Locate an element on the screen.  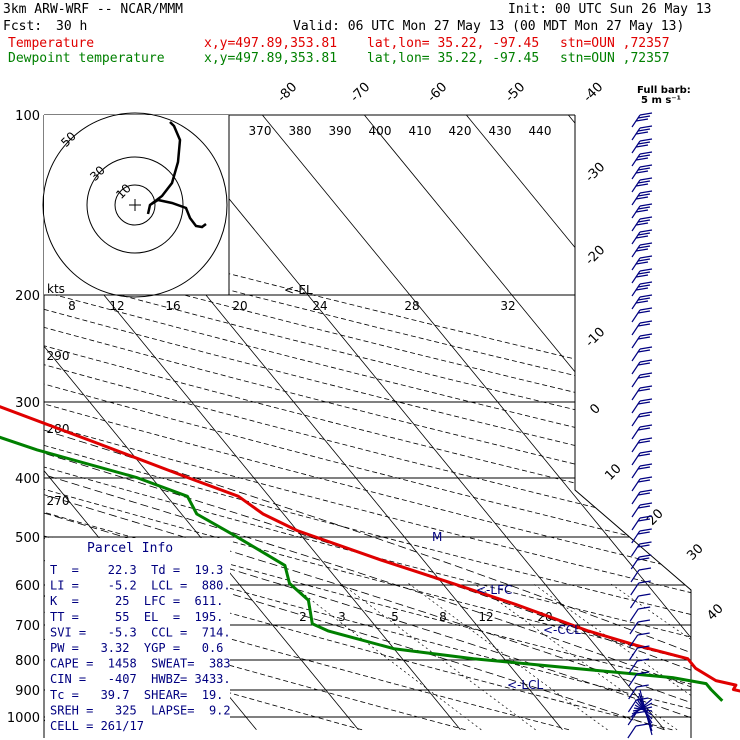
mixing-top-label: 8 is located at coordinates (72, 306).